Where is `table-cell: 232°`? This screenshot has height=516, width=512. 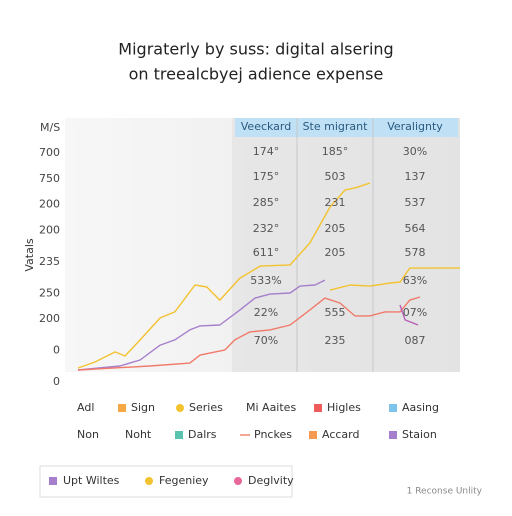 table-cell: 232° is located at coordinates (266, 228).